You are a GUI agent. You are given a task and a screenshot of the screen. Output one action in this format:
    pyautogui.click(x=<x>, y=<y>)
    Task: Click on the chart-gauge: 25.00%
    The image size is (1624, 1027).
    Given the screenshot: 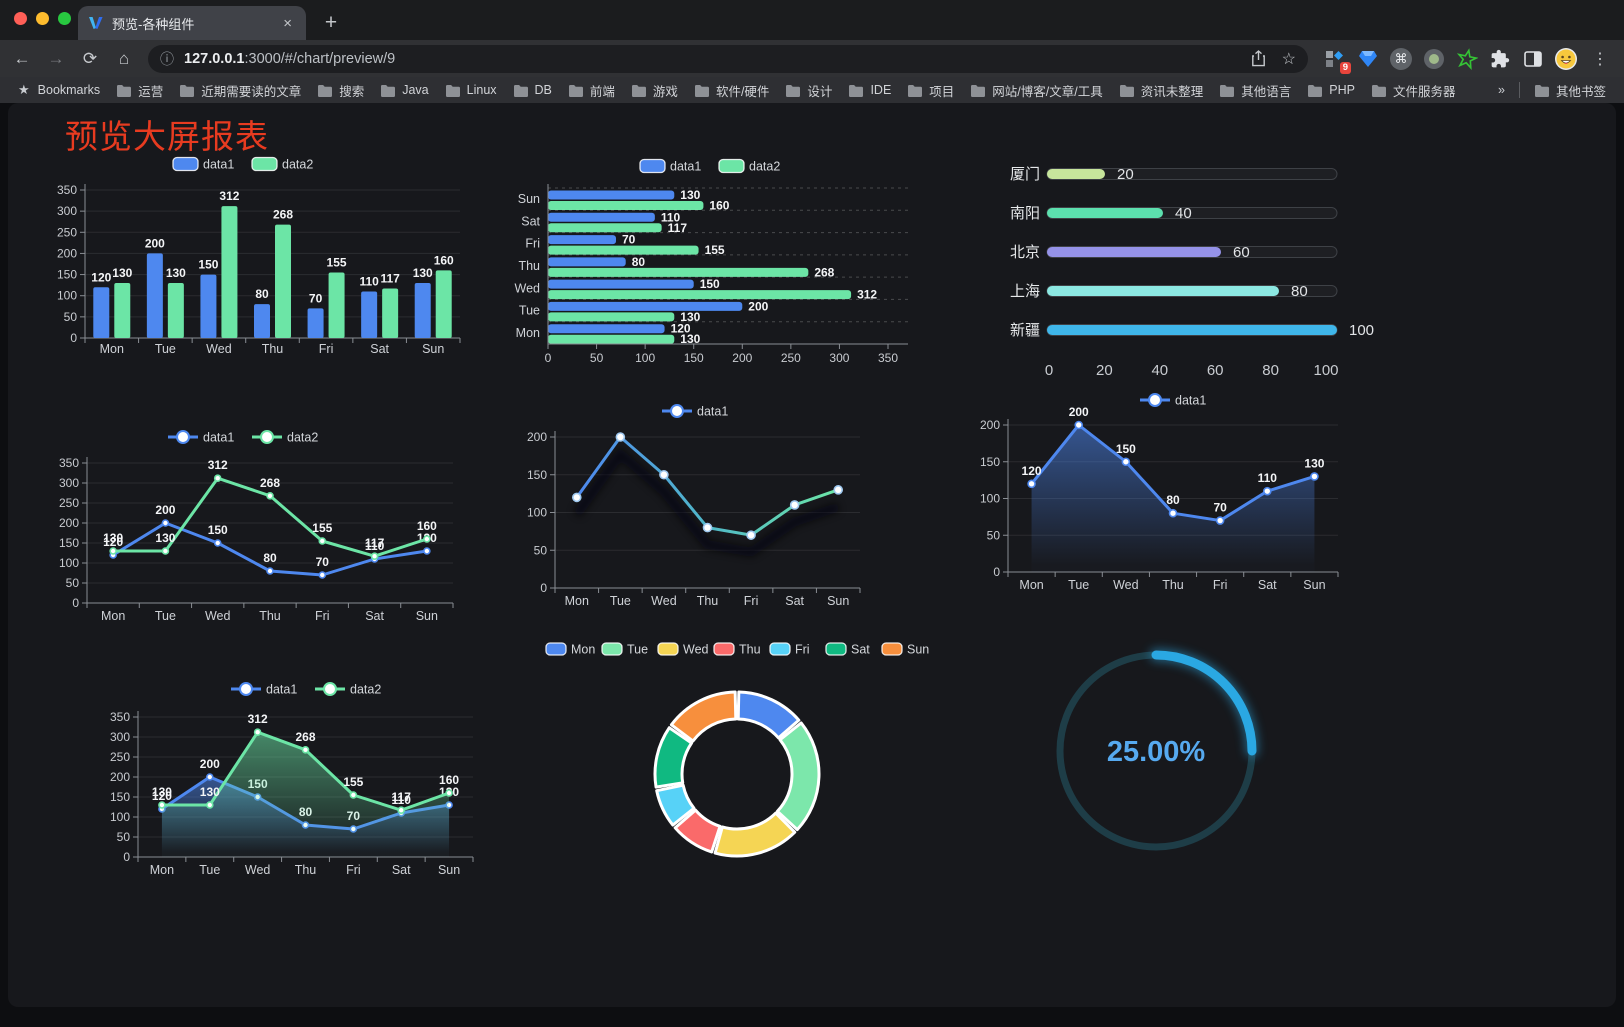 What is the action you would take?
    pyautogui.click(x=1161, y=755)
    